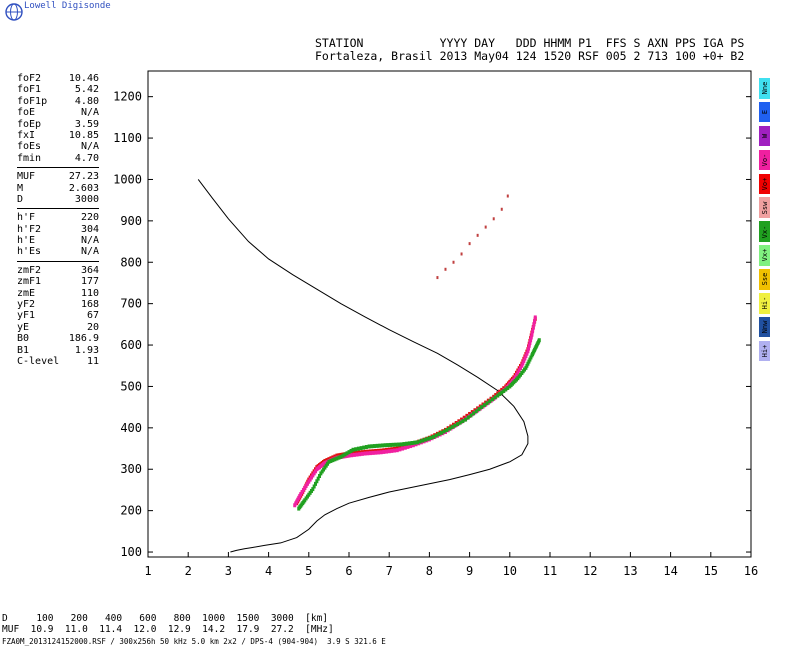 This screenshot has width=800, height=650. Describe the element at coordinates (58, 112) in the screenshot. I see `param-row: foE N/A` at that location.